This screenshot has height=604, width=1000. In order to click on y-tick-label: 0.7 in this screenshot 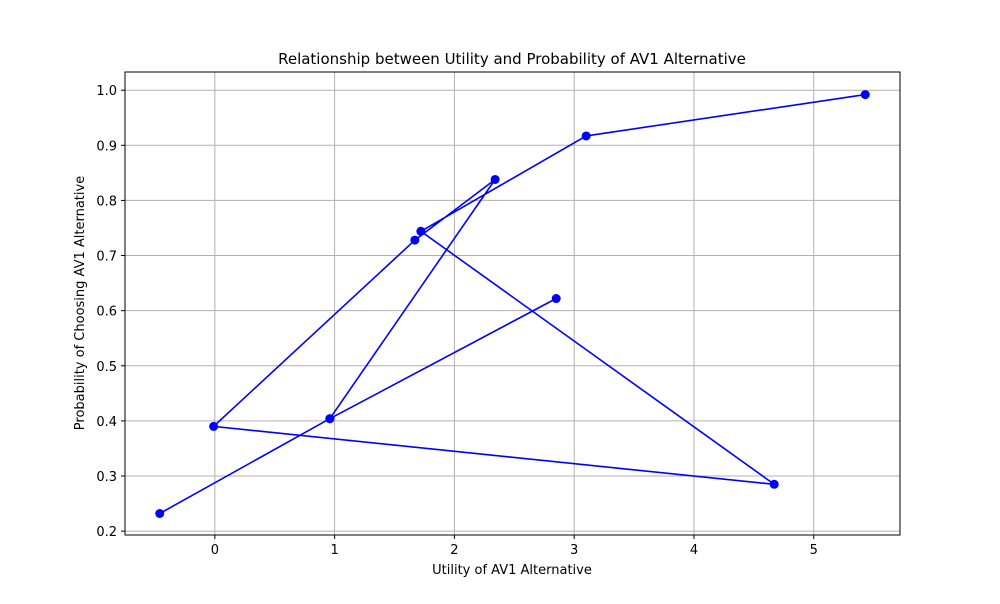, I will do `click(106, 257)`.